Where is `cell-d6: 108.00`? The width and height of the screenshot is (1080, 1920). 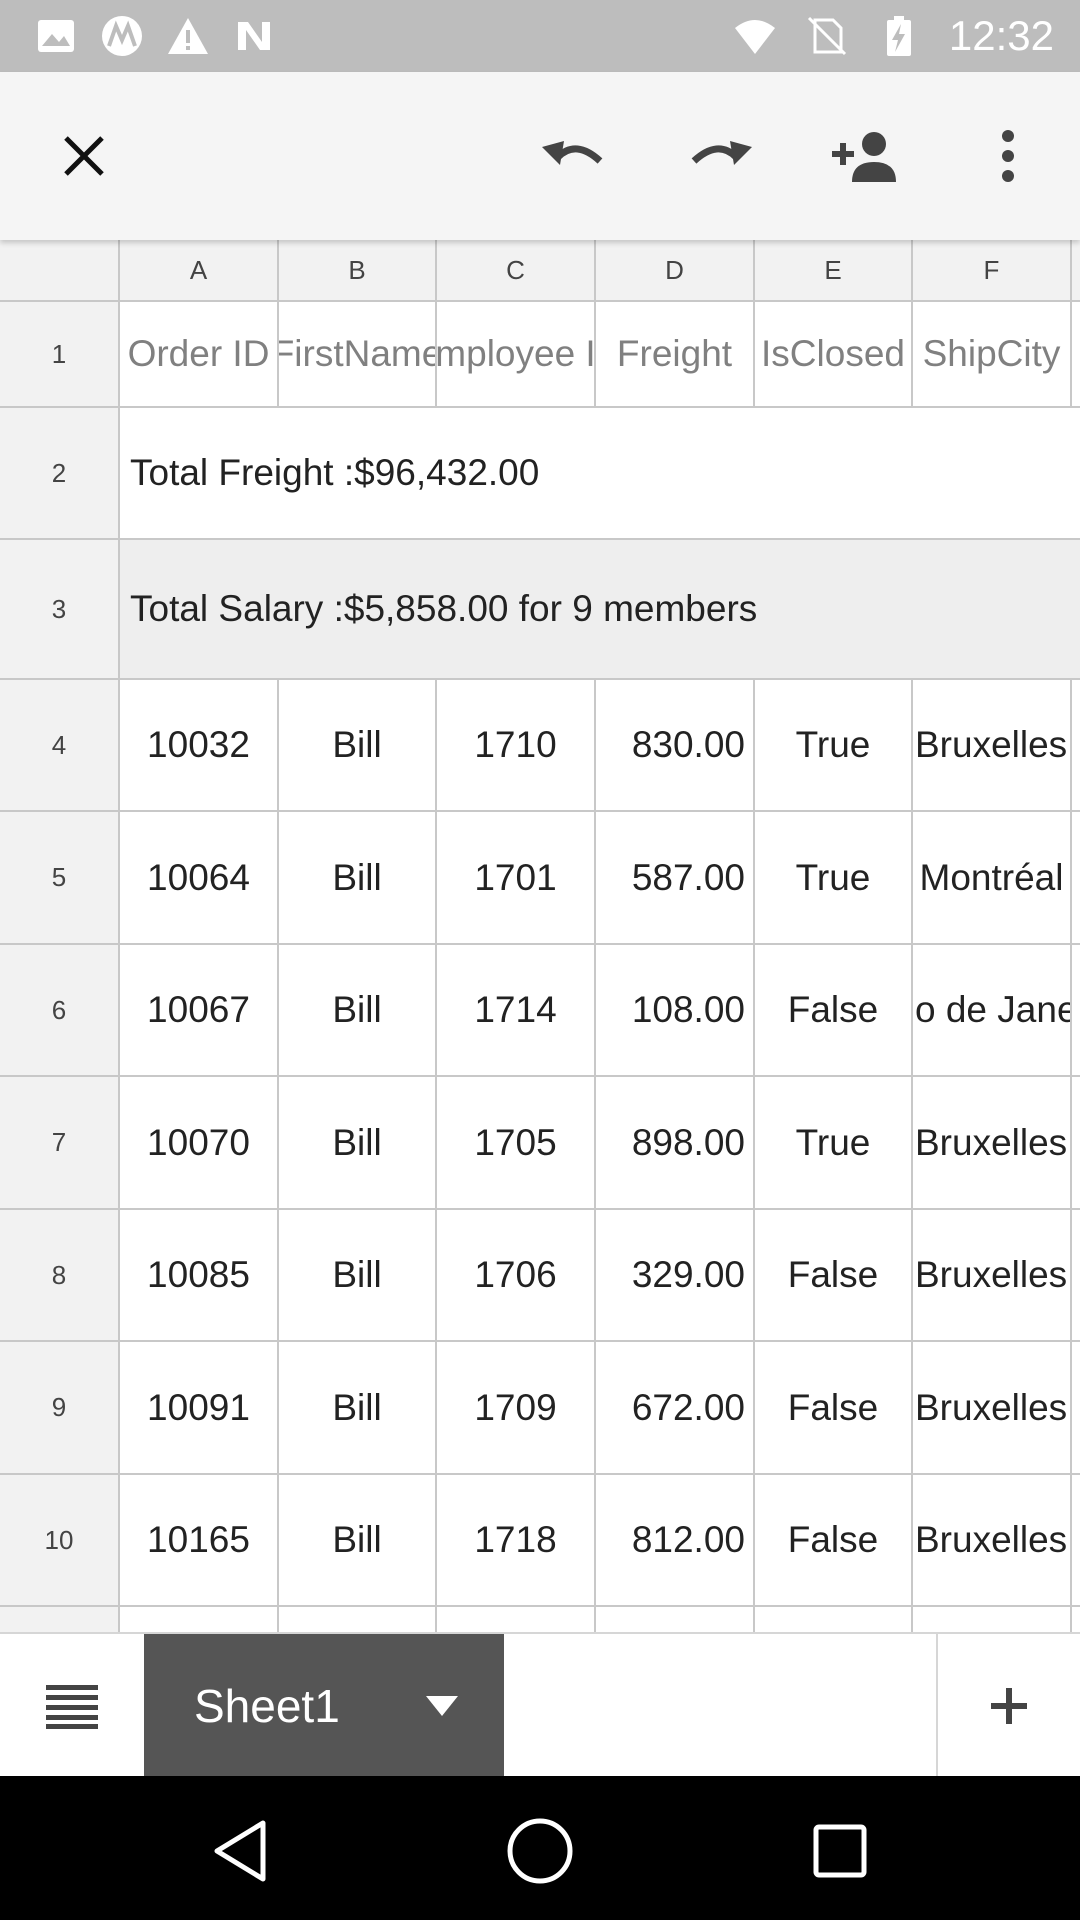
cell-d6: 108.00 is located at coordinates (675, 1011).